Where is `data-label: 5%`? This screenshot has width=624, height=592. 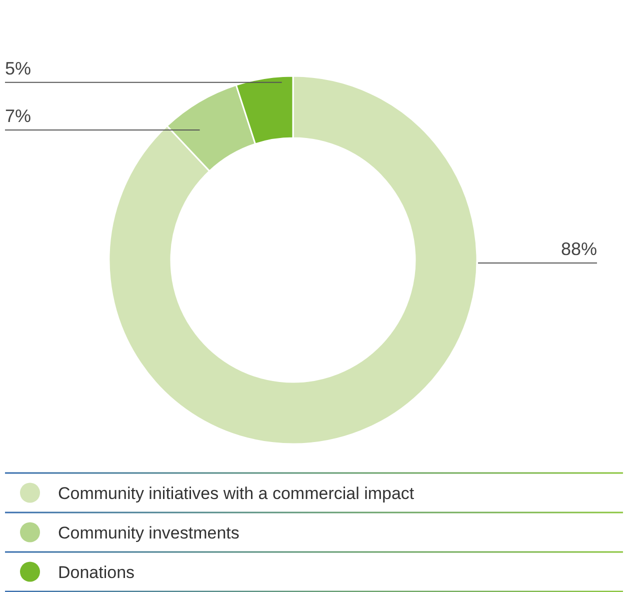
data-label: 5% is located at coordinates (18, 68).